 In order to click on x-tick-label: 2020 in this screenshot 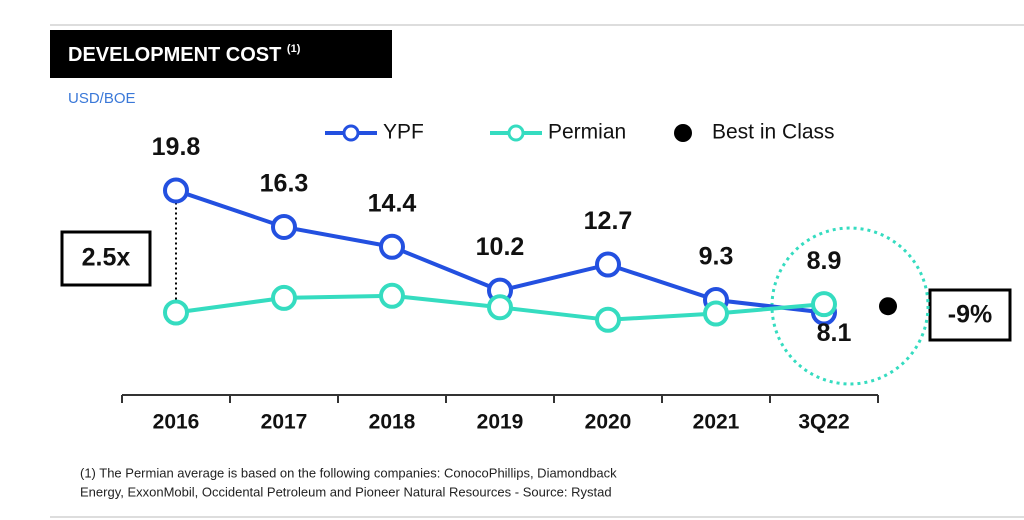, I will do `click(608, 422)`.